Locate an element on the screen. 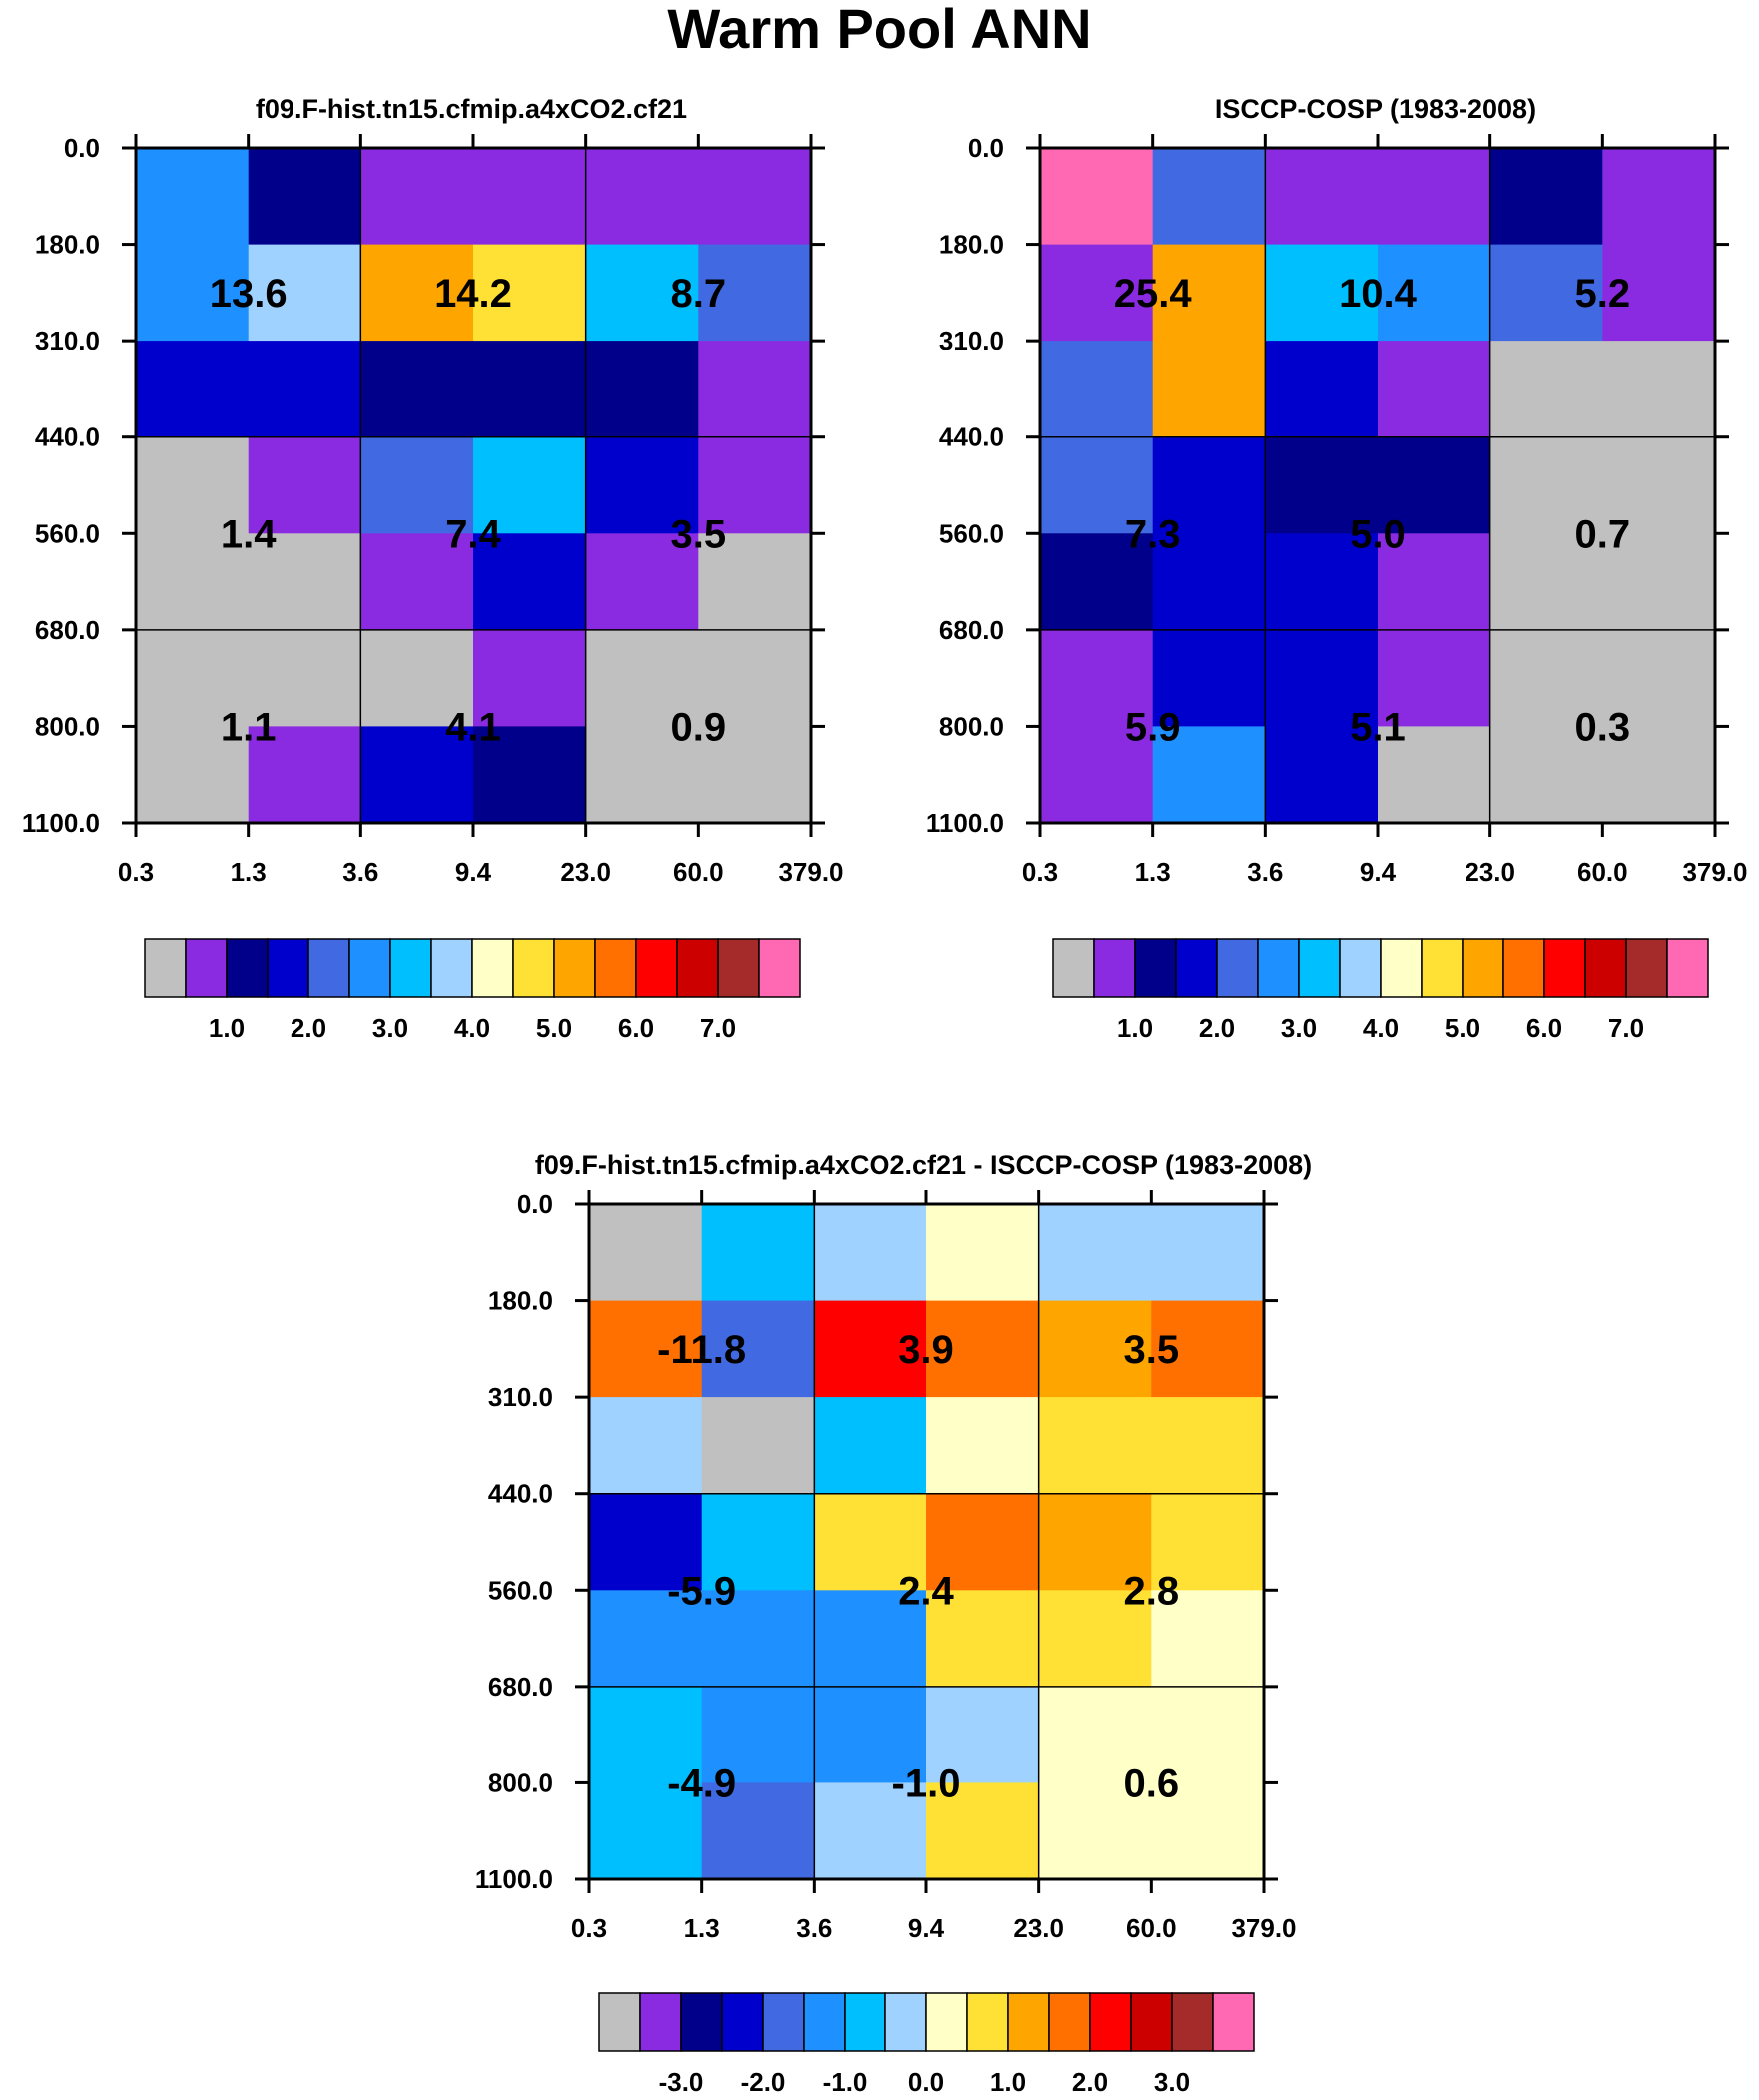  group-value-label: 13.6 is located at coordinates (249, 294).